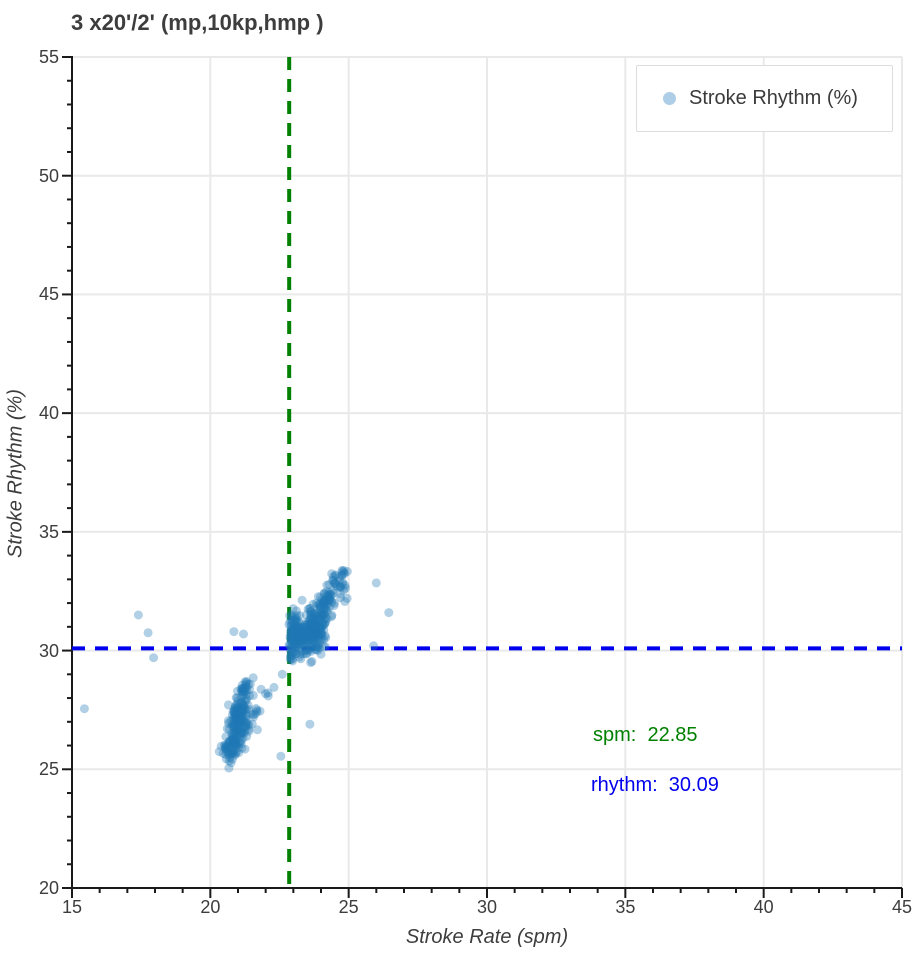  What do you see at coordinates (48, 294) in the screenshot?
I see `y-tick-label: 45` at bounding box center [48, 294].